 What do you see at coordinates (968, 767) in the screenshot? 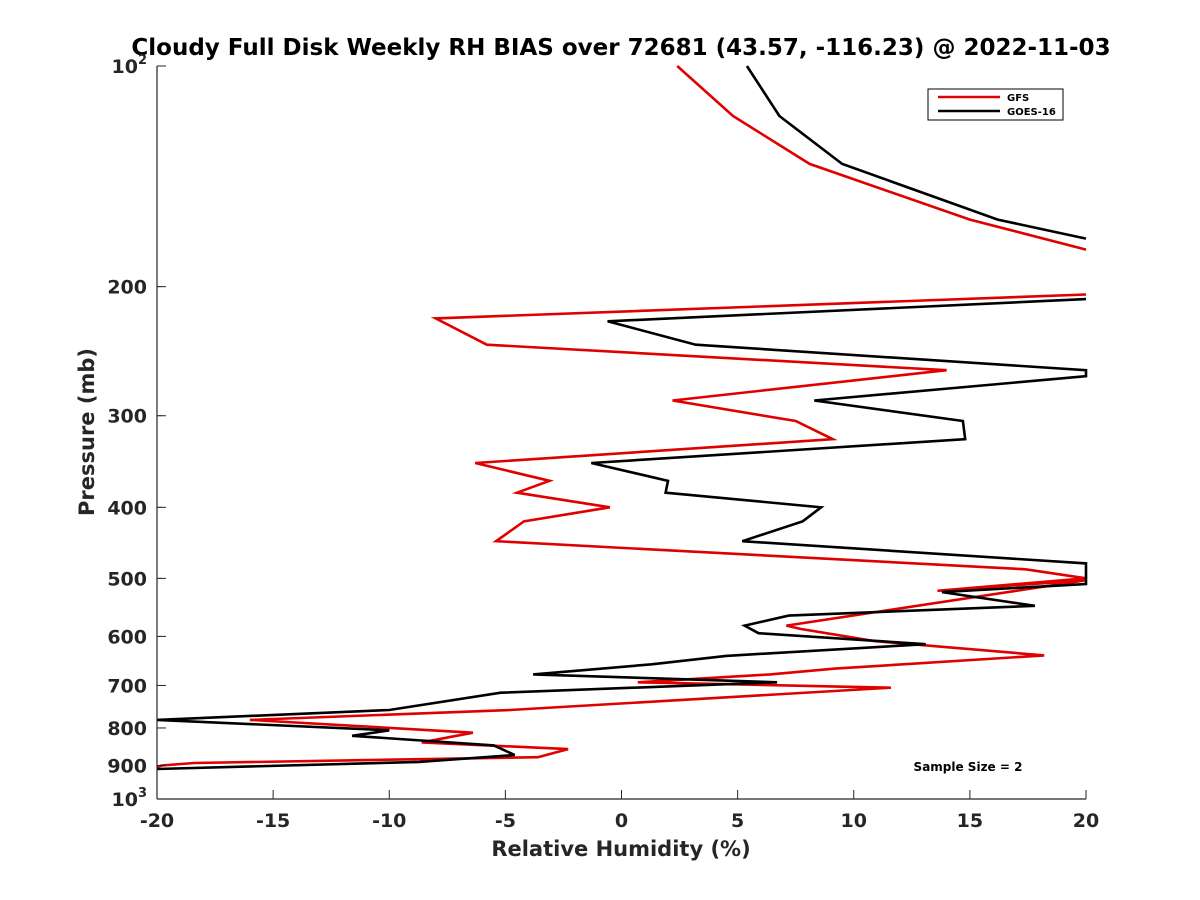
I see `sample-size-annotation: Sample Size = 2` at bounding box center [968, 767].